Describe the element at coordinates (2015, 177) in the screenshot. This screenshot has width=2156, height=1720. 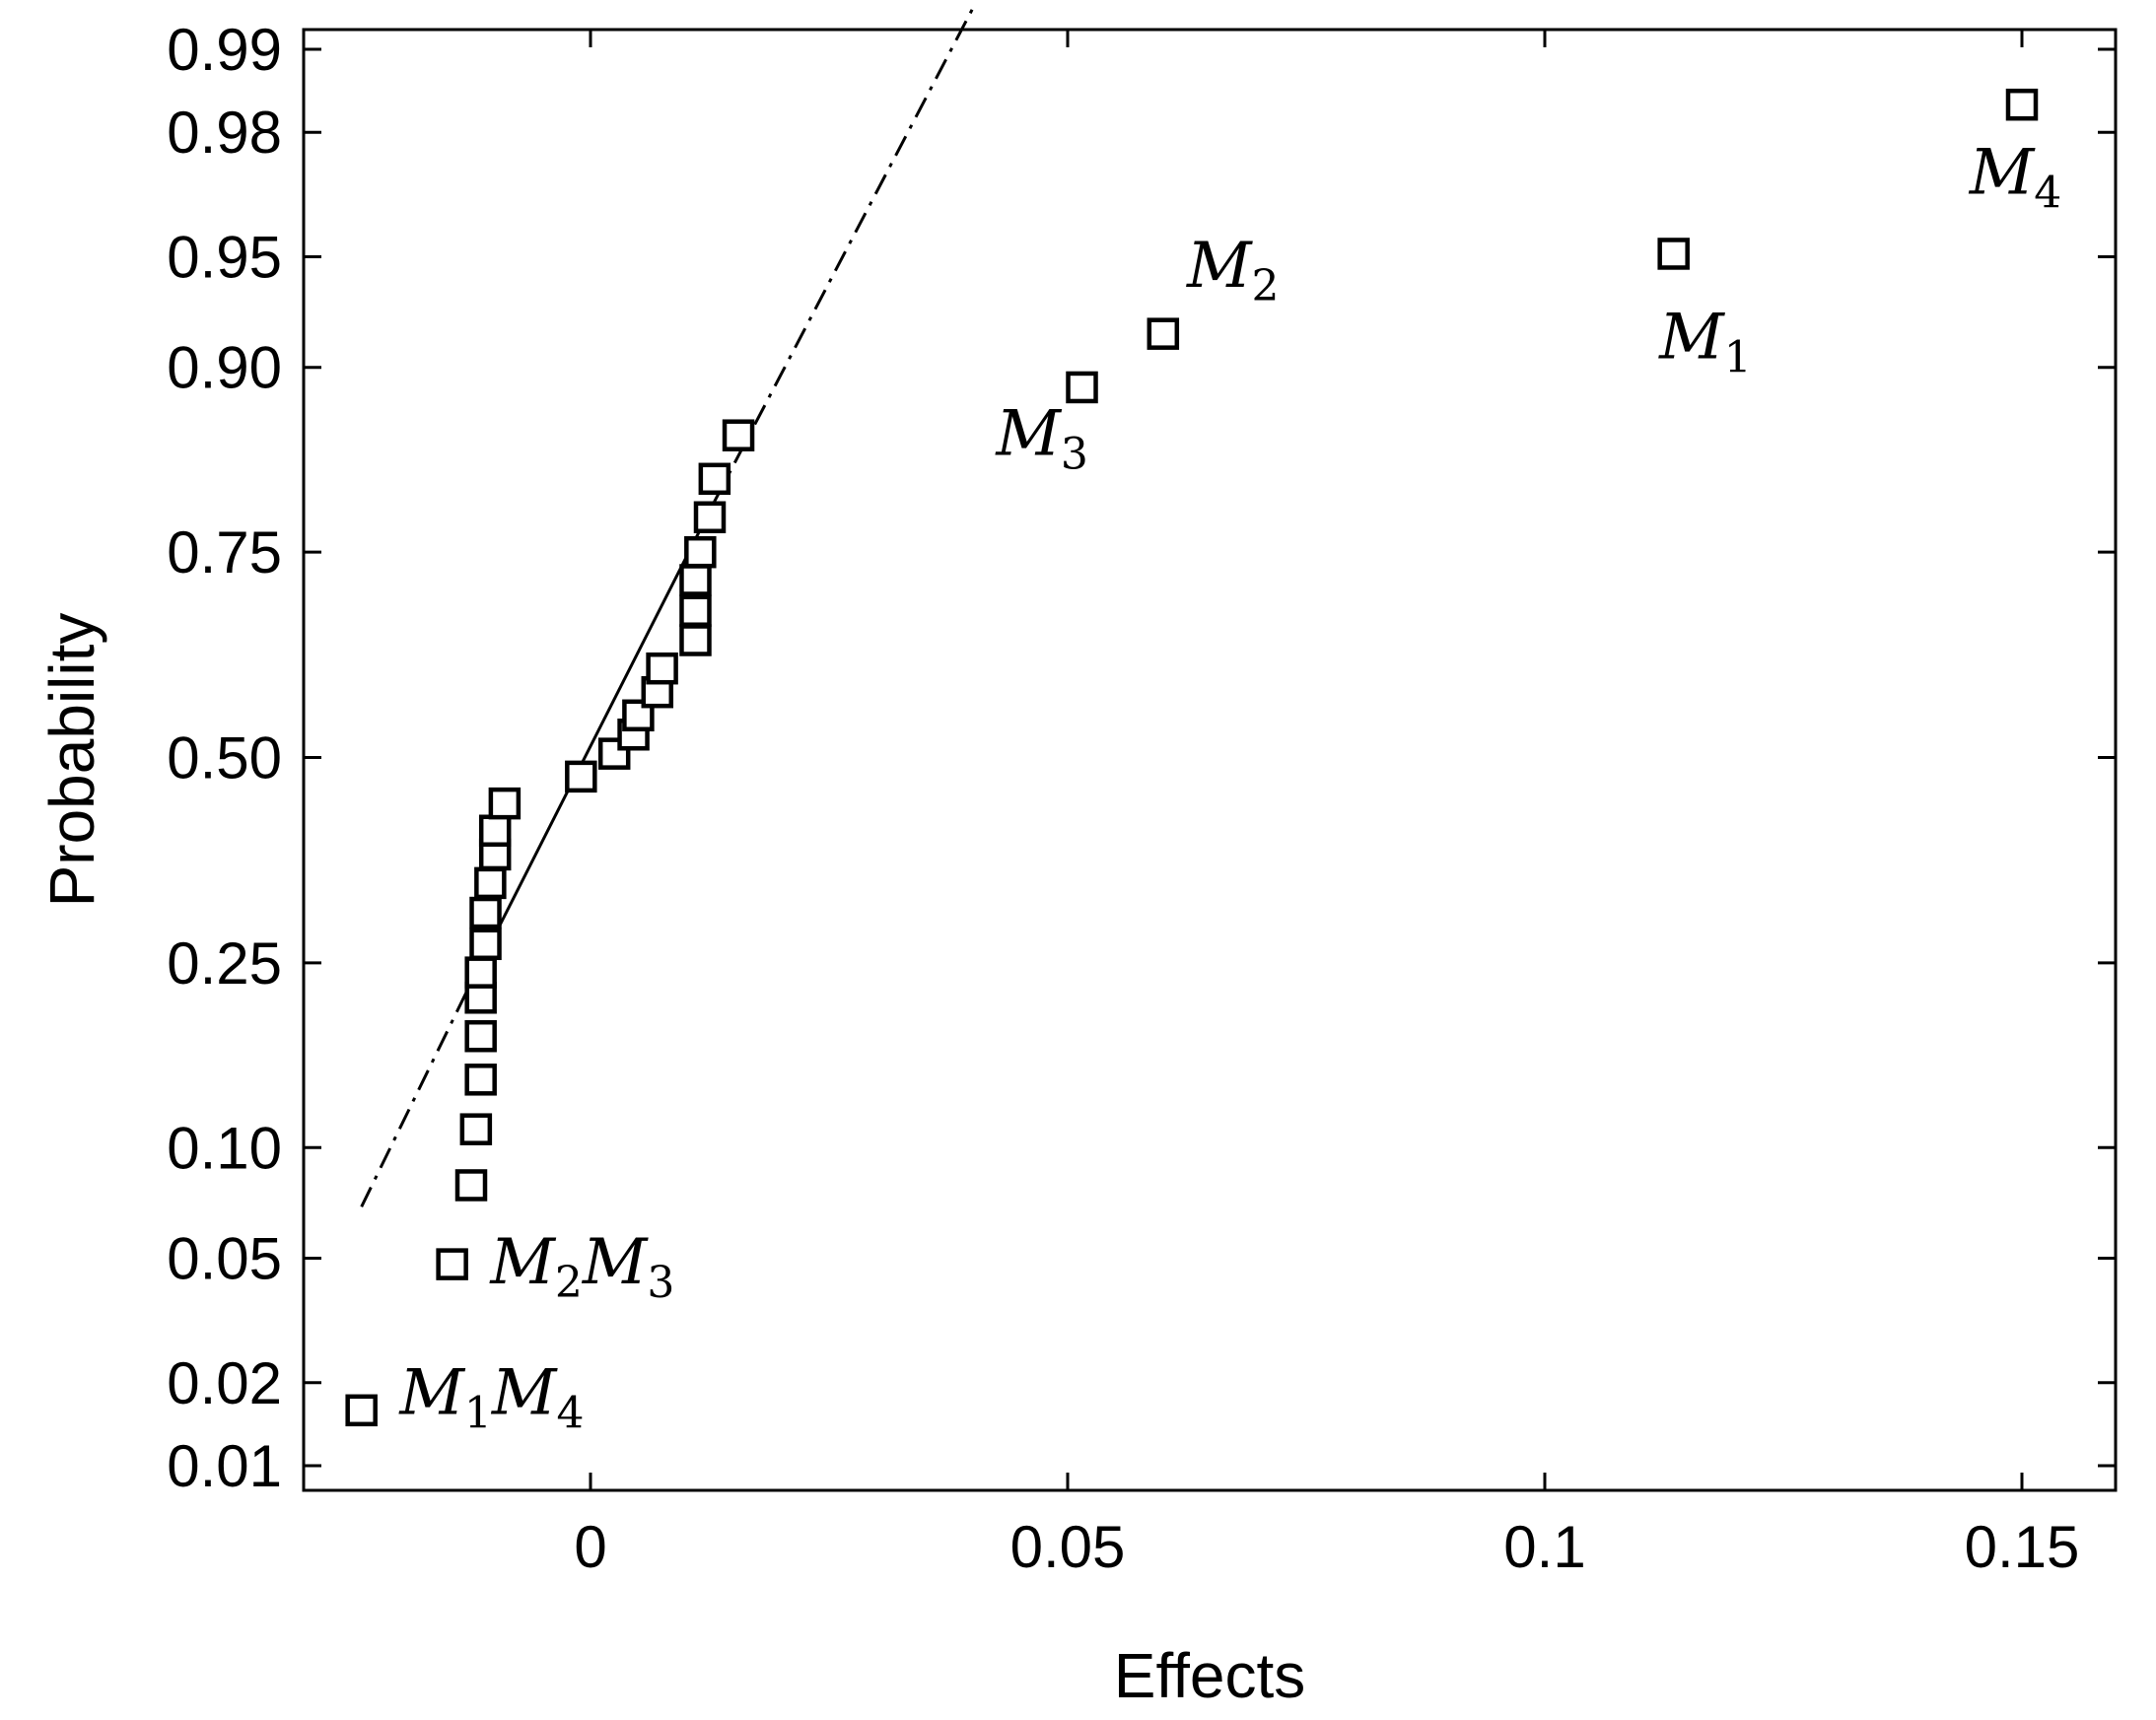
I see `point-annotation: M4​` at that location.